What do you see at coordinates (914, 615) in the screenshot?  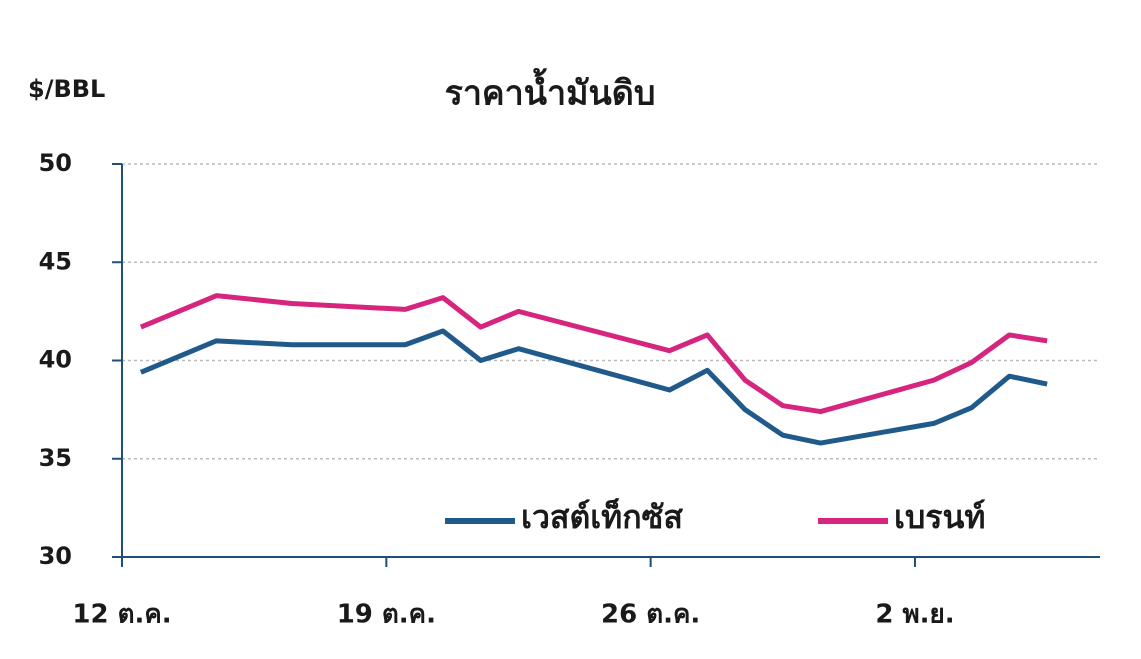 I see `x-tick-label: 2 พ.ย.` at bounding box center [914, 615].